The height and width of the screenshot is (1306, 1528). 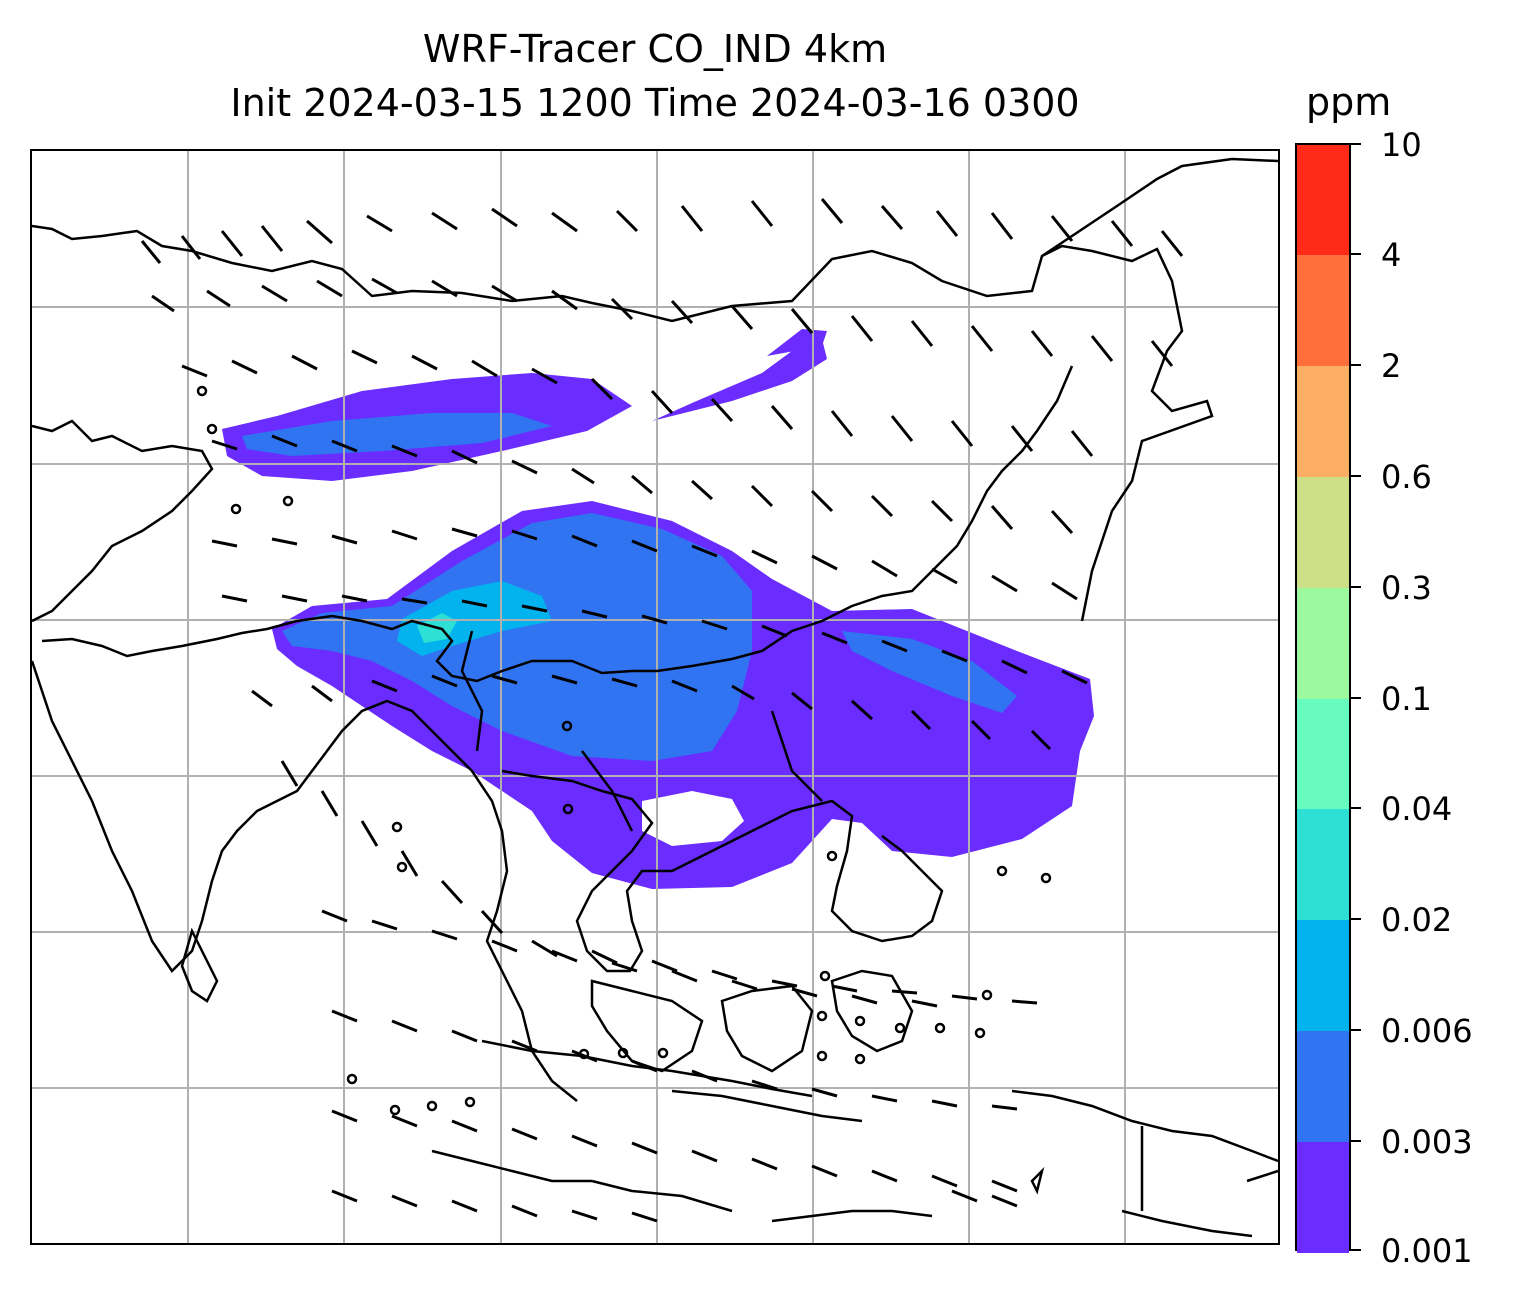 What do you see at coordinates (517, 637) in the screenshot?
I see `tracer-mid-plume` at bounding box center [517, 637].